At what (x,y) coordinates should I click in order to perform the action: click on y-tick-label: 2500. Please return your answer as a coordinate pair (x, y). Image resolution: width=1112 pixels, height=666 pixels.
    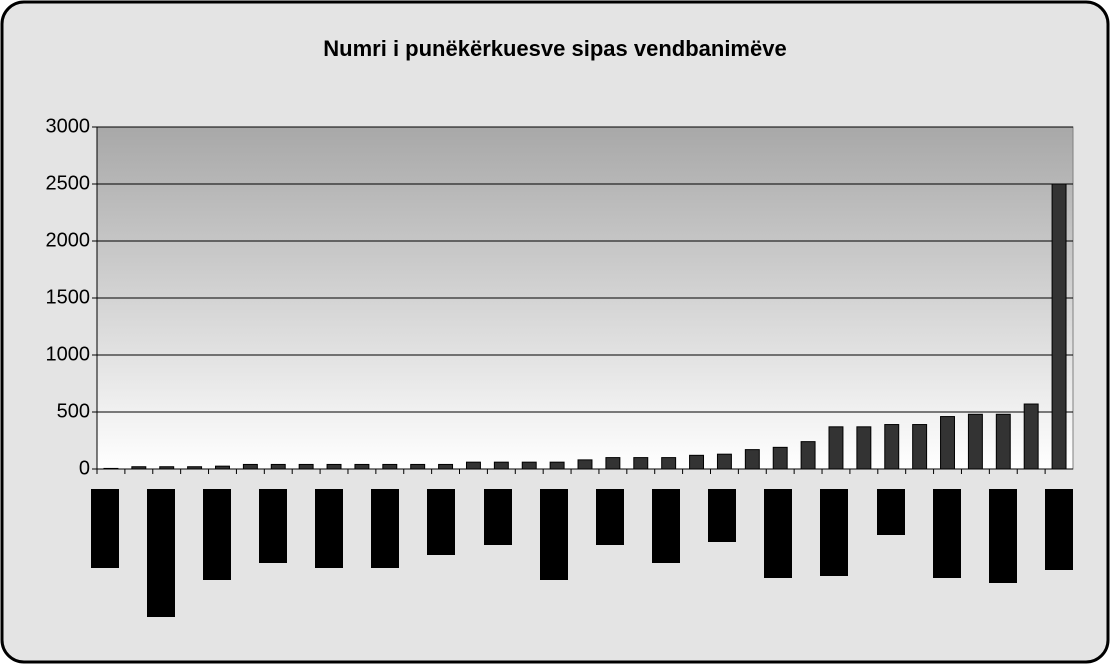
    Looking at the image, I should click on (68, 183).